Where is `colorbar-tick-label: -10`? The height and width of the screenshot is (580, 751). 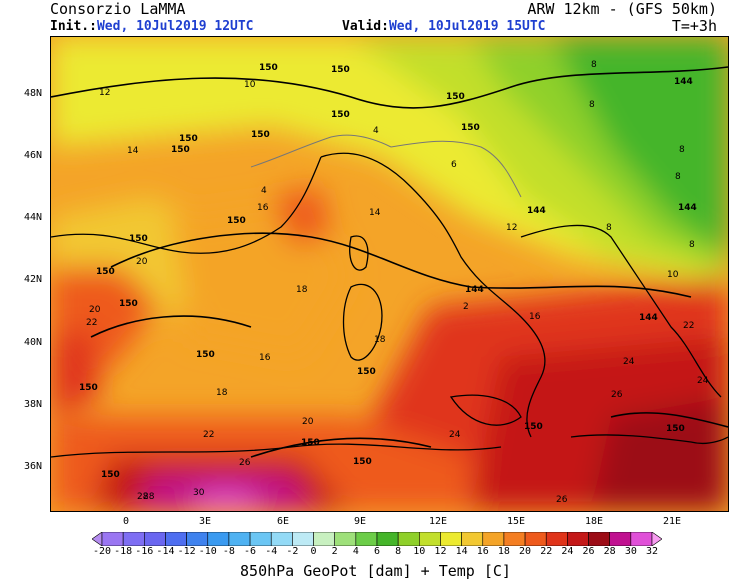
colorbar-tick-label: -10 is located at coordinates (207, 551).